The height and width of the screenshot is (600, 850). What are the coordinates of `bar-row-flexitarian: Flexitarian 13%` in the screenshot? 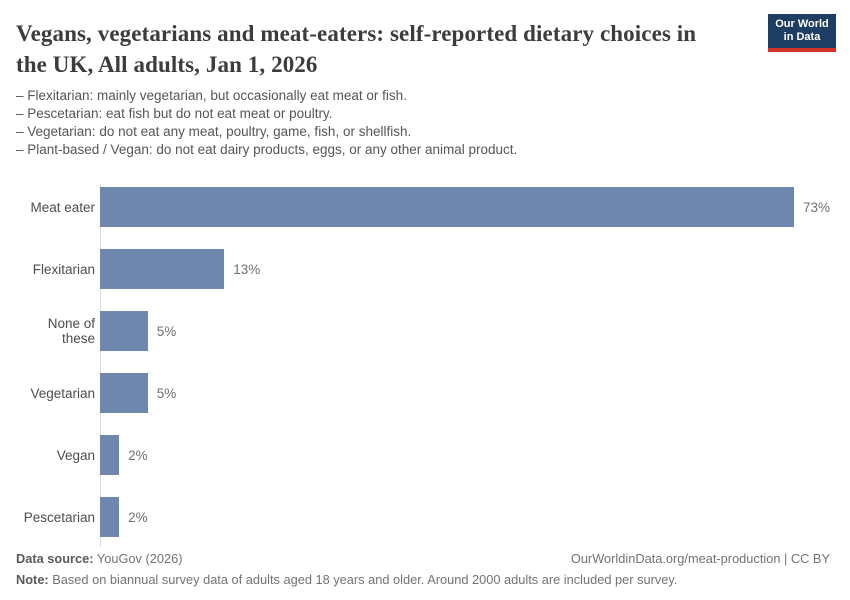 It's located at (423, 269).